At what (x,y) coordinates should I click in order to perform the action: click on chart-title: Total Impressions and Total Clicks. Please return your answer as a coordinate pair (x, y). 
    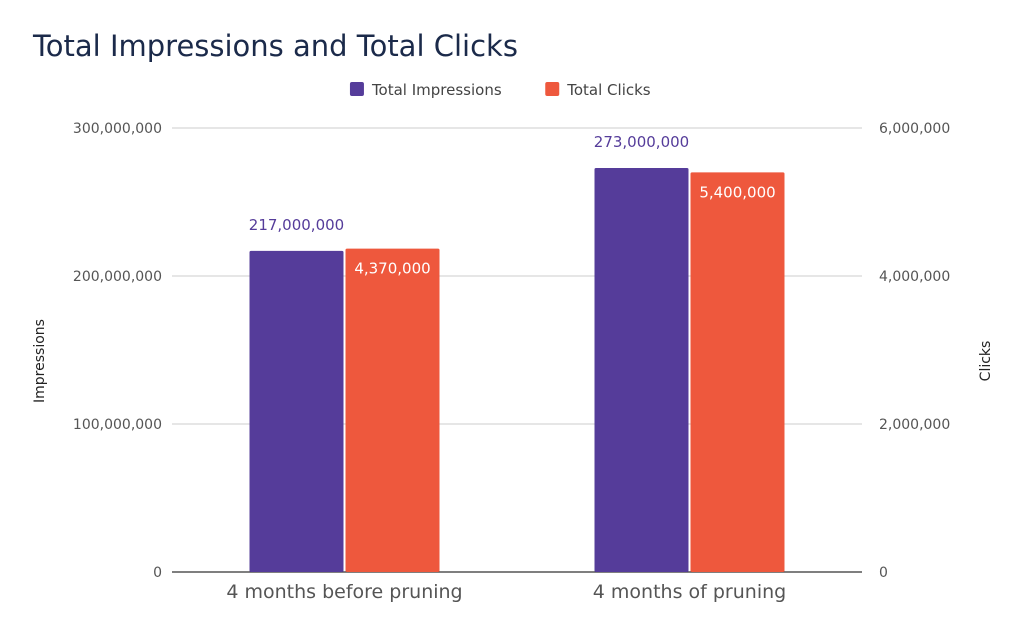
    Looking at the image, I should click on (275, 46).